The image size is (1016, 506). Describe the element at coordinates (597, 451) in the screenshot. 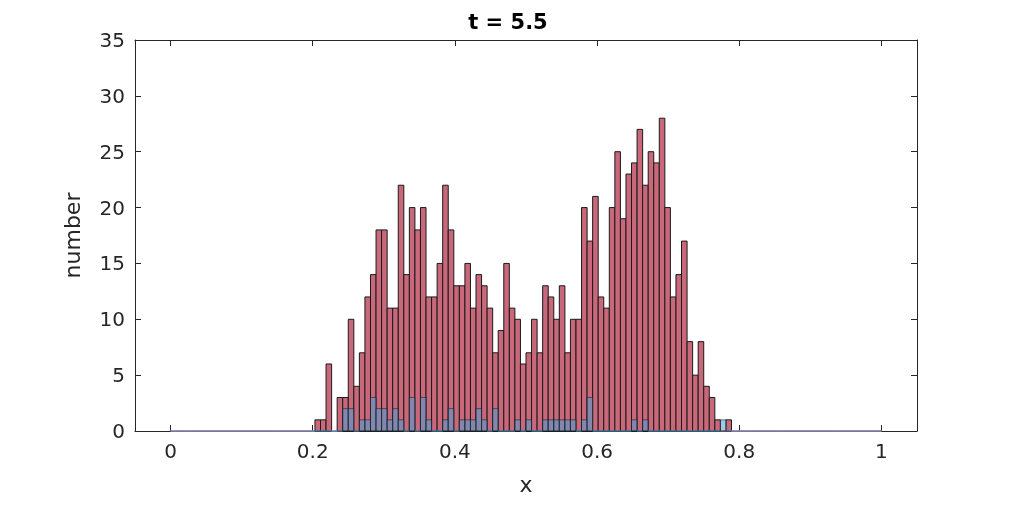

I see `x-tick-label: 0.6` at that location.